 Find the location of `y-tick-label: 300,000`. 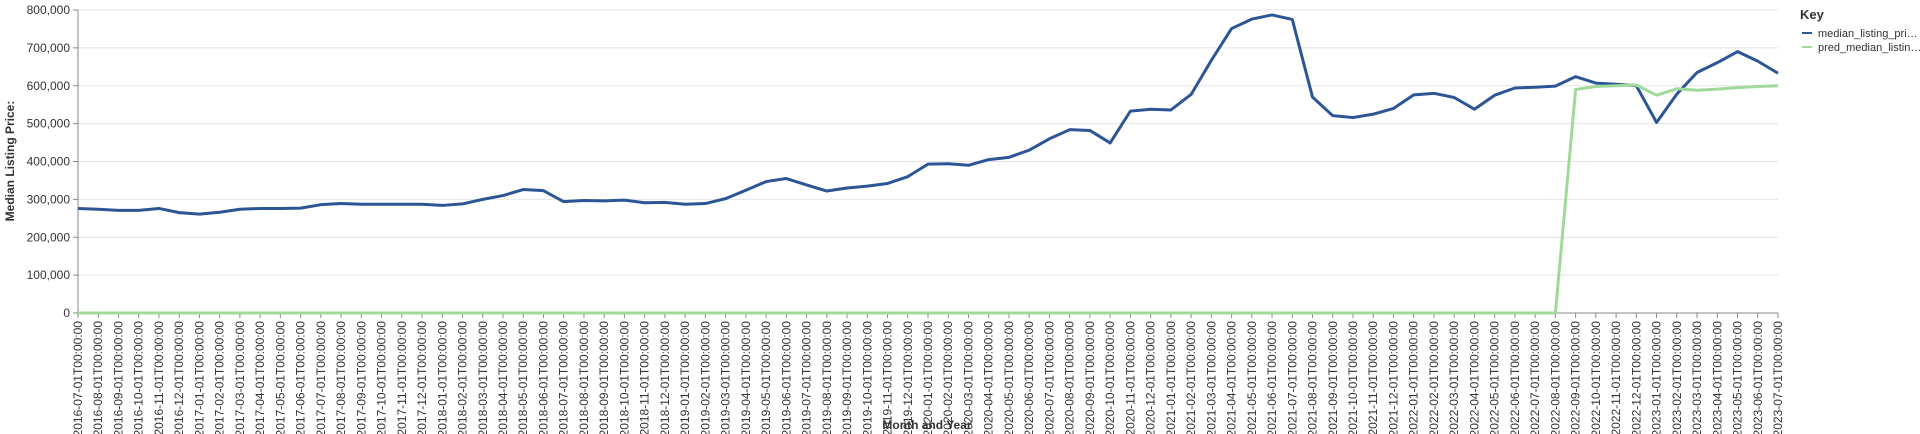

y-tick-label: 300,000 is located at coordinates (49, 199).